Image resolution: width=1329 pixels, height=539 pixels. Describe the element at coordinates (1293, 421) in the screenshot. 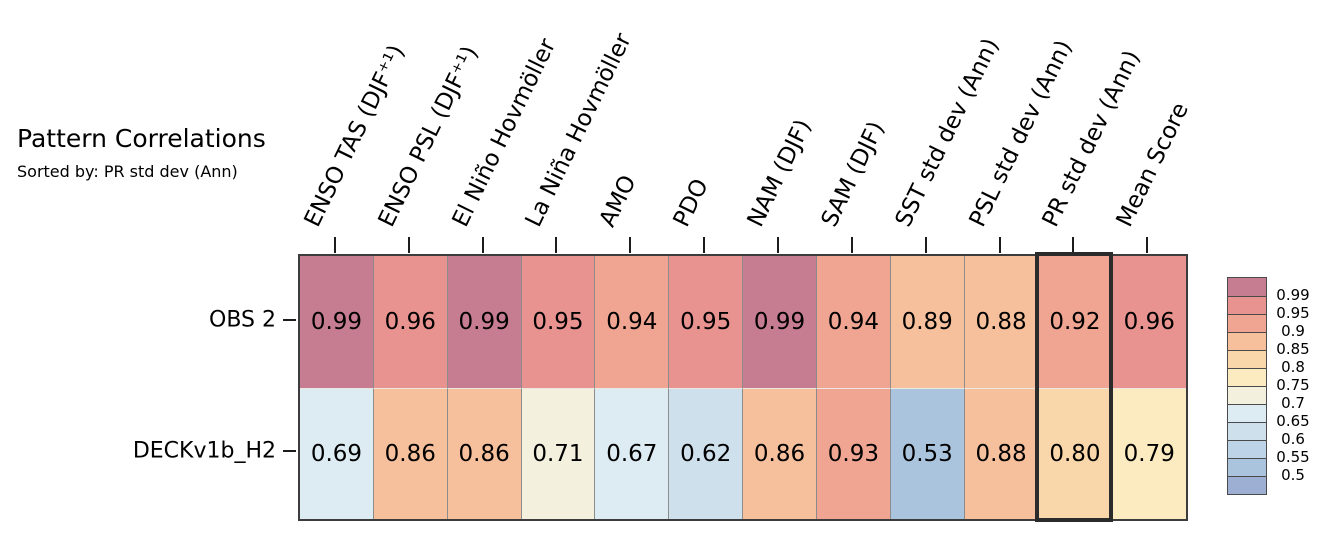

I see `colorbar-tick-label: 0.65` at that location.